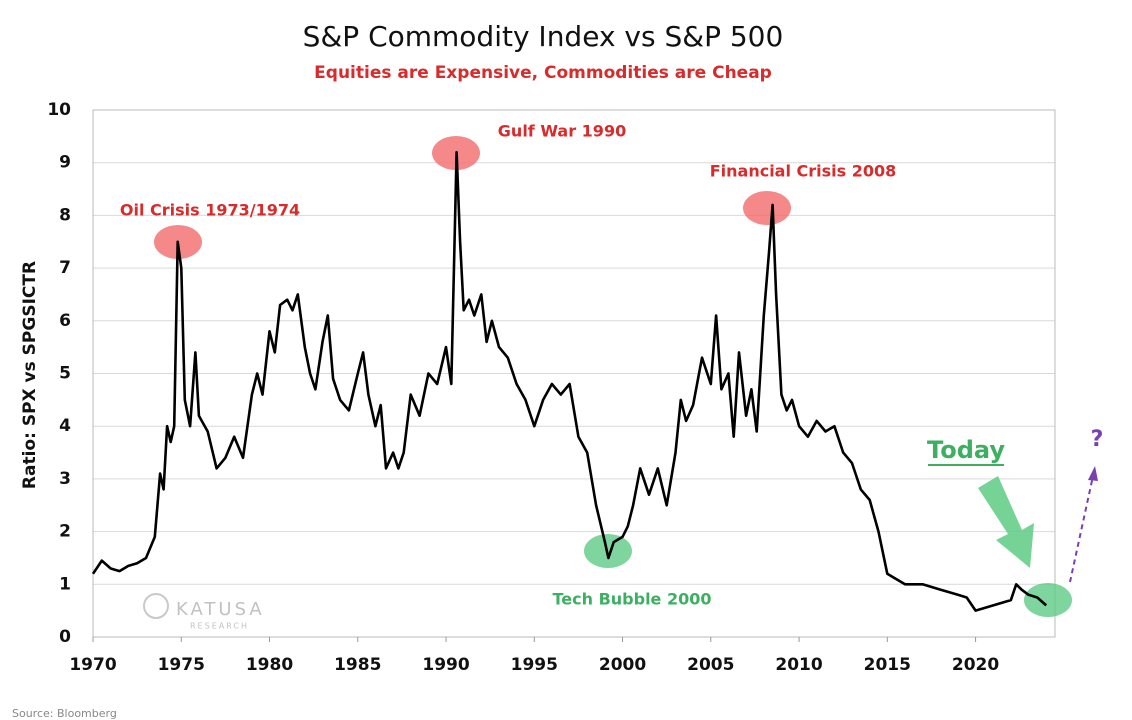 The image size is (1132, 720). What do you see at coordinates (445, 665) in the screenshot?
I see `x-tick-label: 1990` at bounding box center [445, 665].